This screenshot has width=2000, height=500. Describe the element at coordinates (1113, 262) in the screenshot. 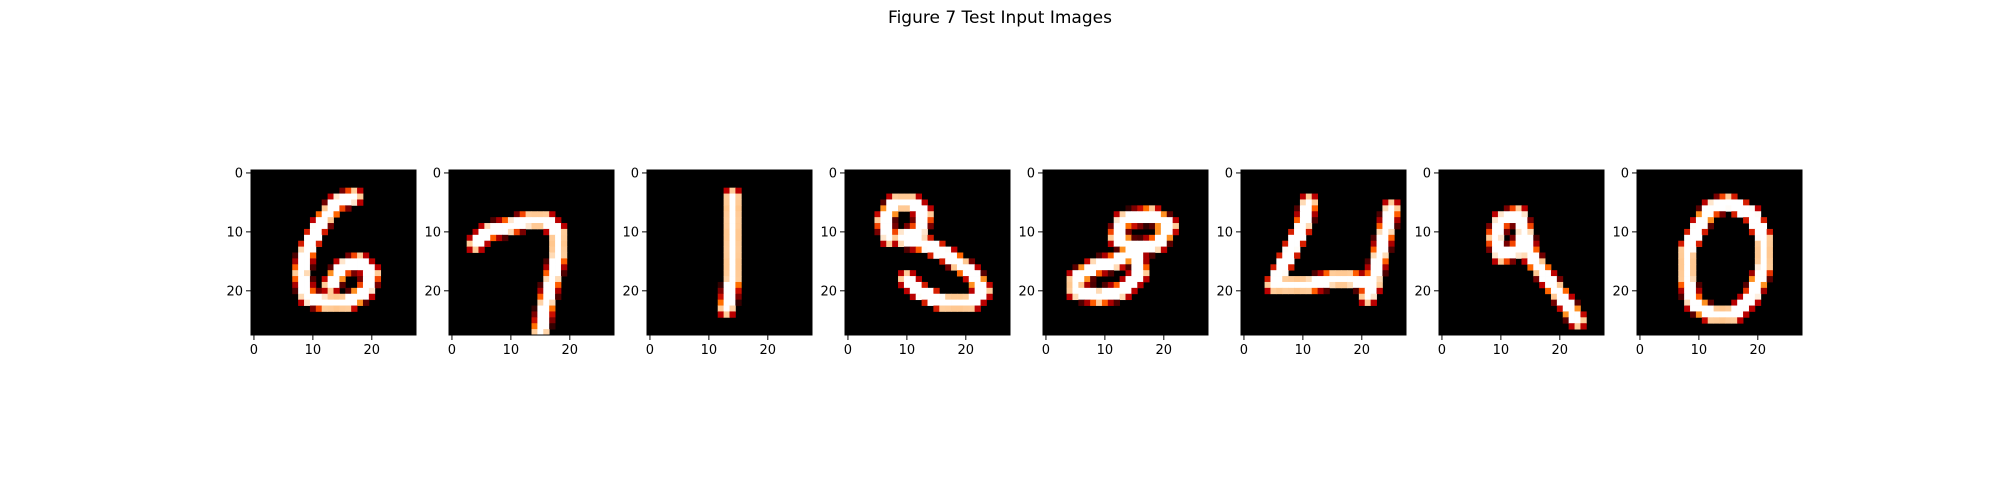

I see `image-panel-8: 0 10 20 0 10 20` at that location.